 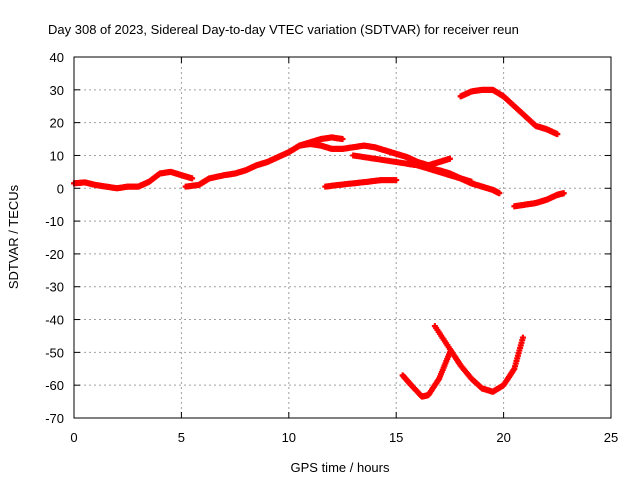 I want to click on x-tick-label: 0, so click(x=73, y=437).